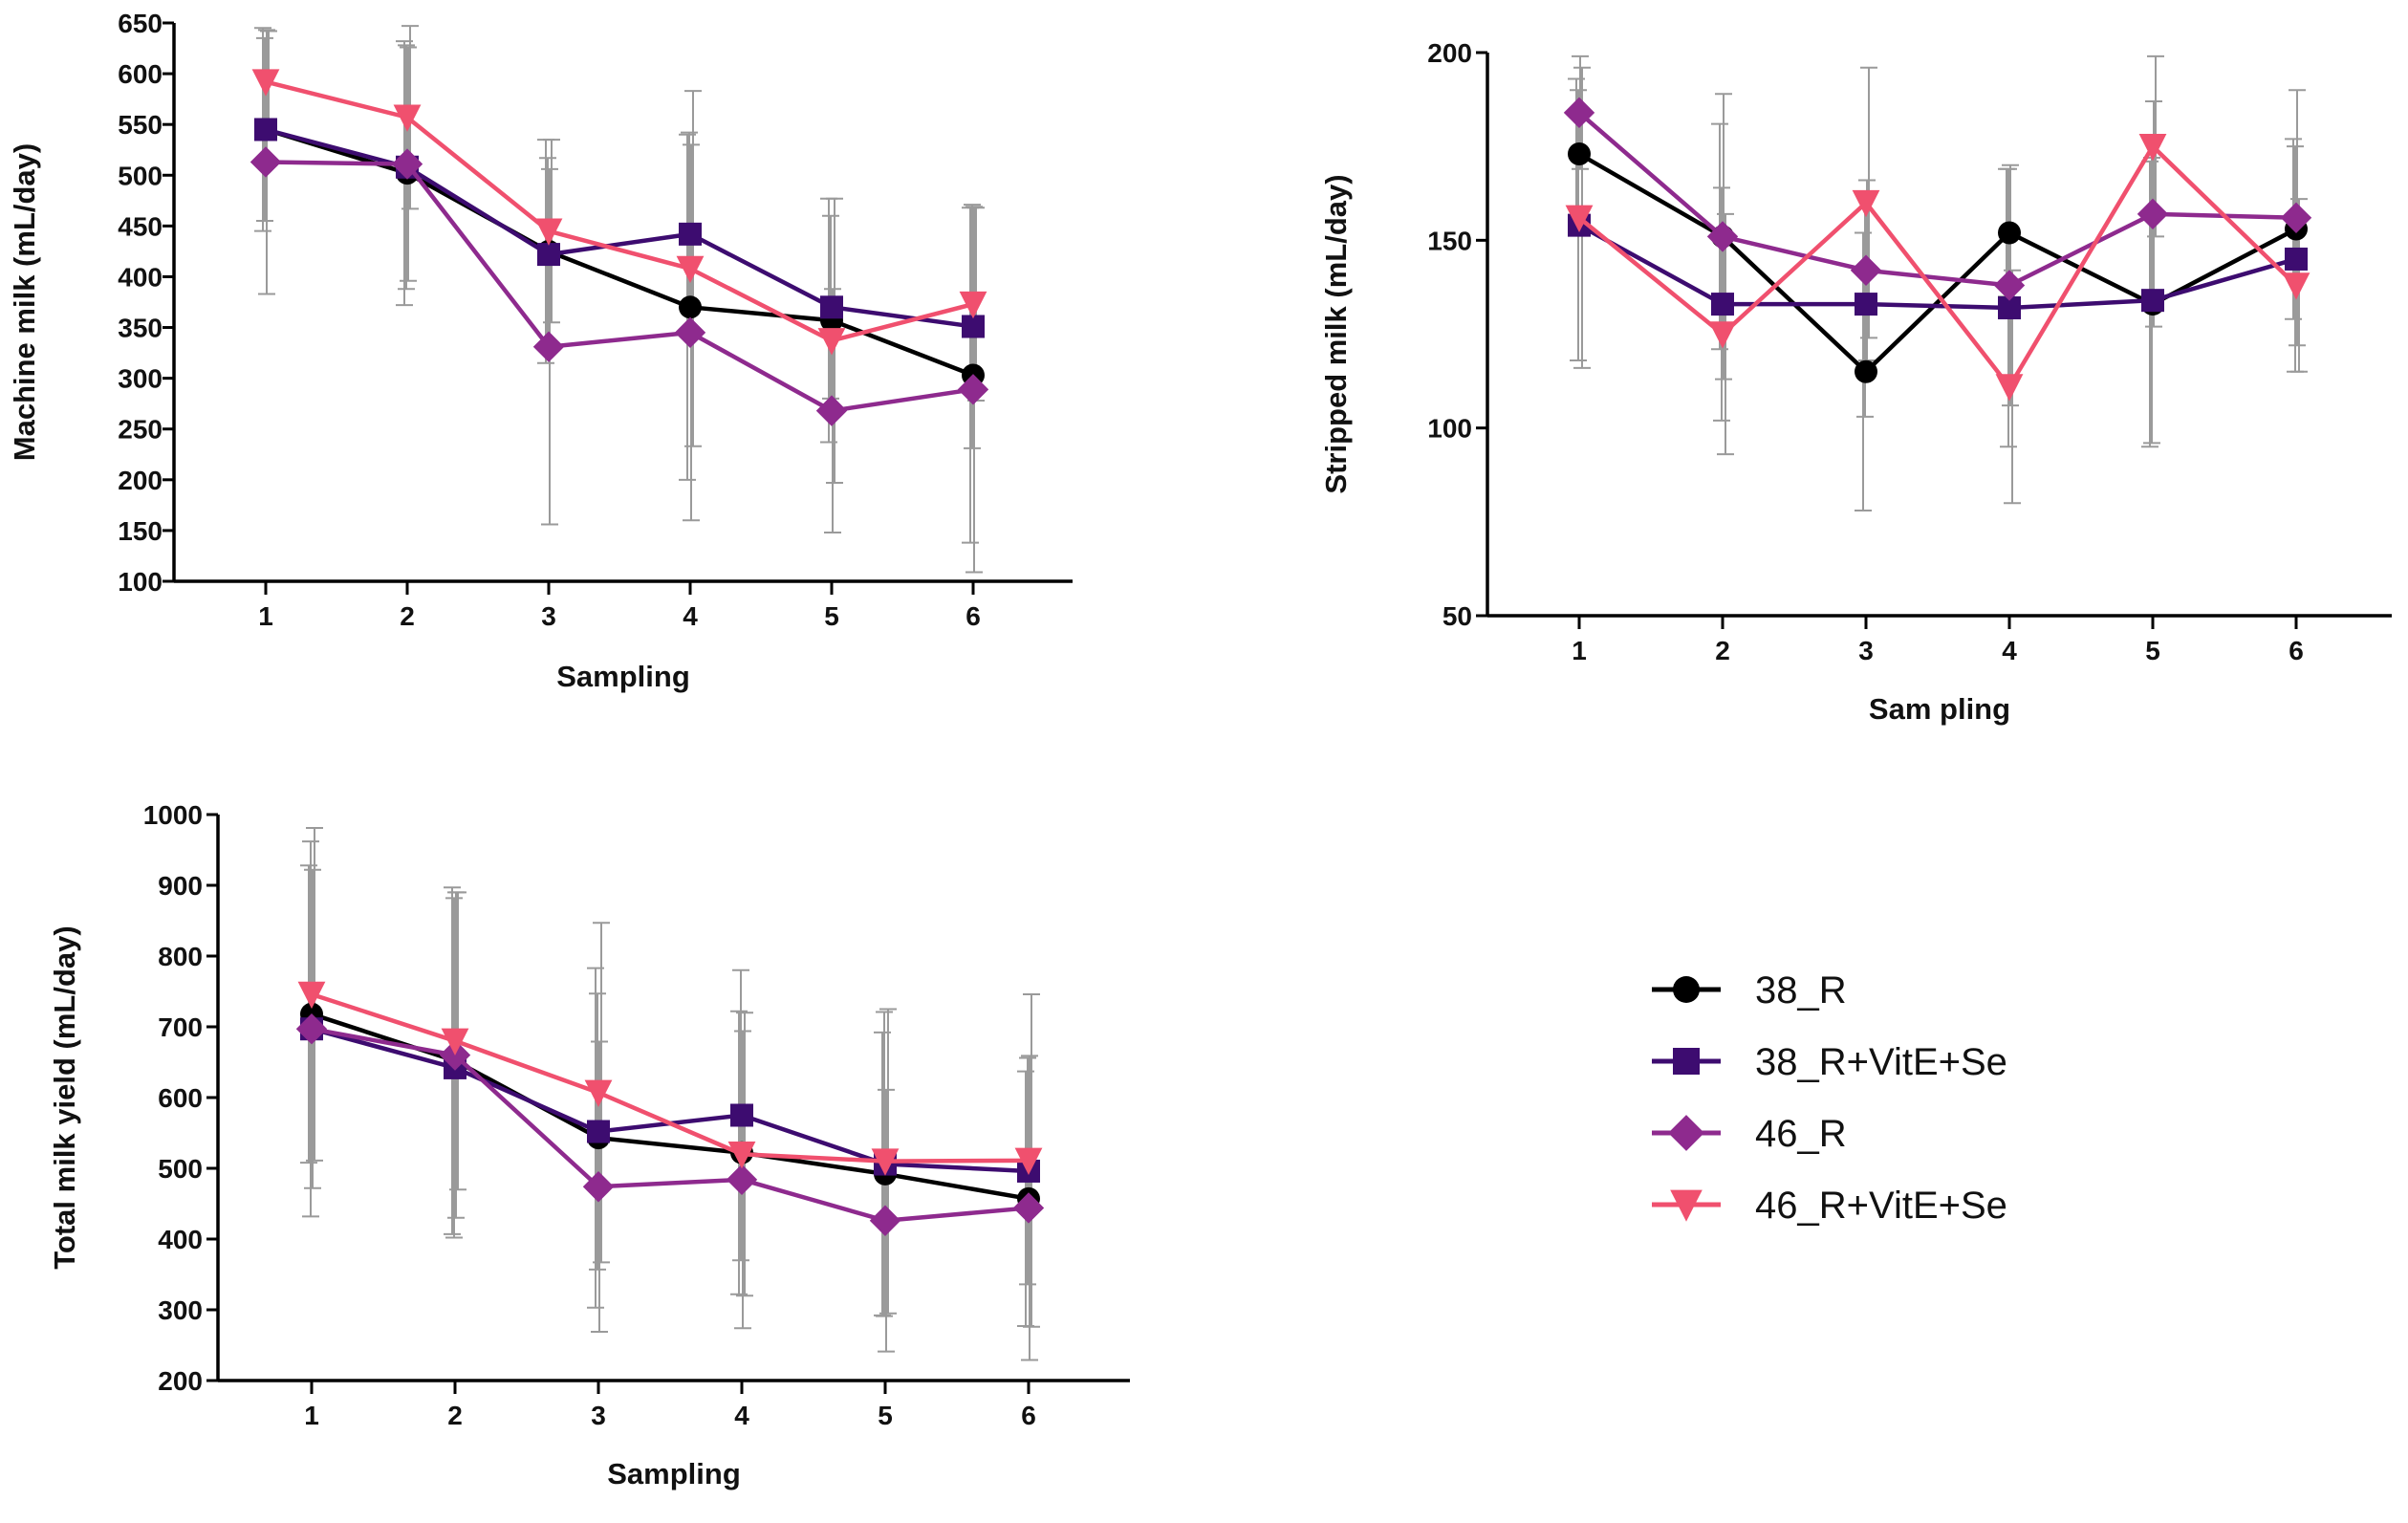 This screenshot has height=1523, width=2408. I want to click on legend-label-46-r: 46_R, so click(1801, 1134).